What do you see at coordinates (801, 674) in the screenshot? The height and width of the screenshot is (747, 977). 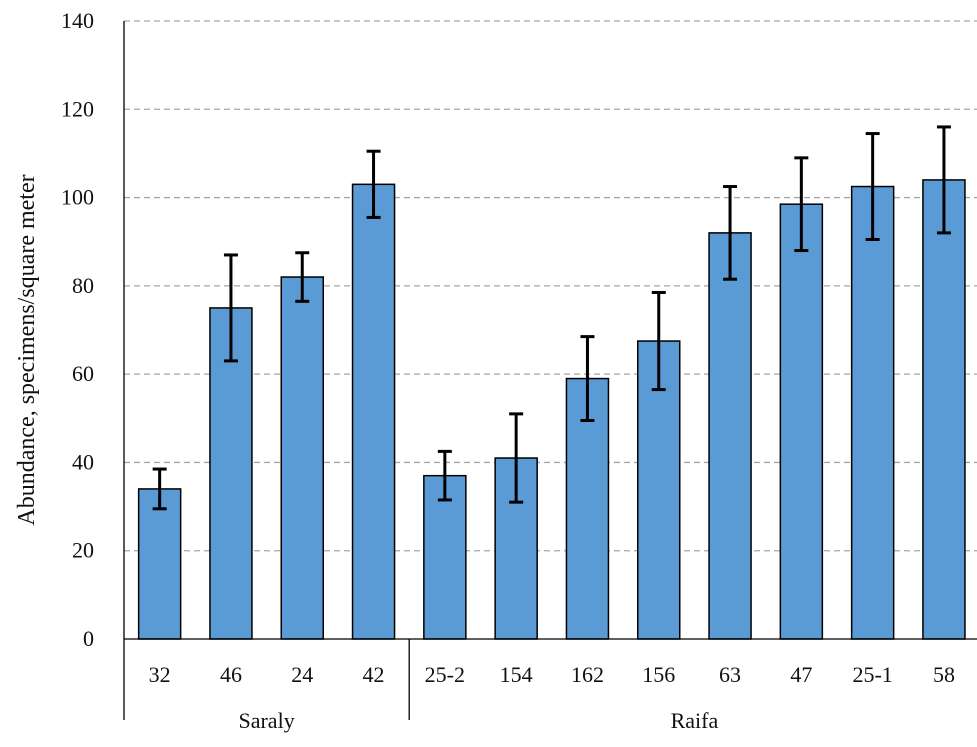 I see `x-category-label: 47` at bounding box center [801, 674].